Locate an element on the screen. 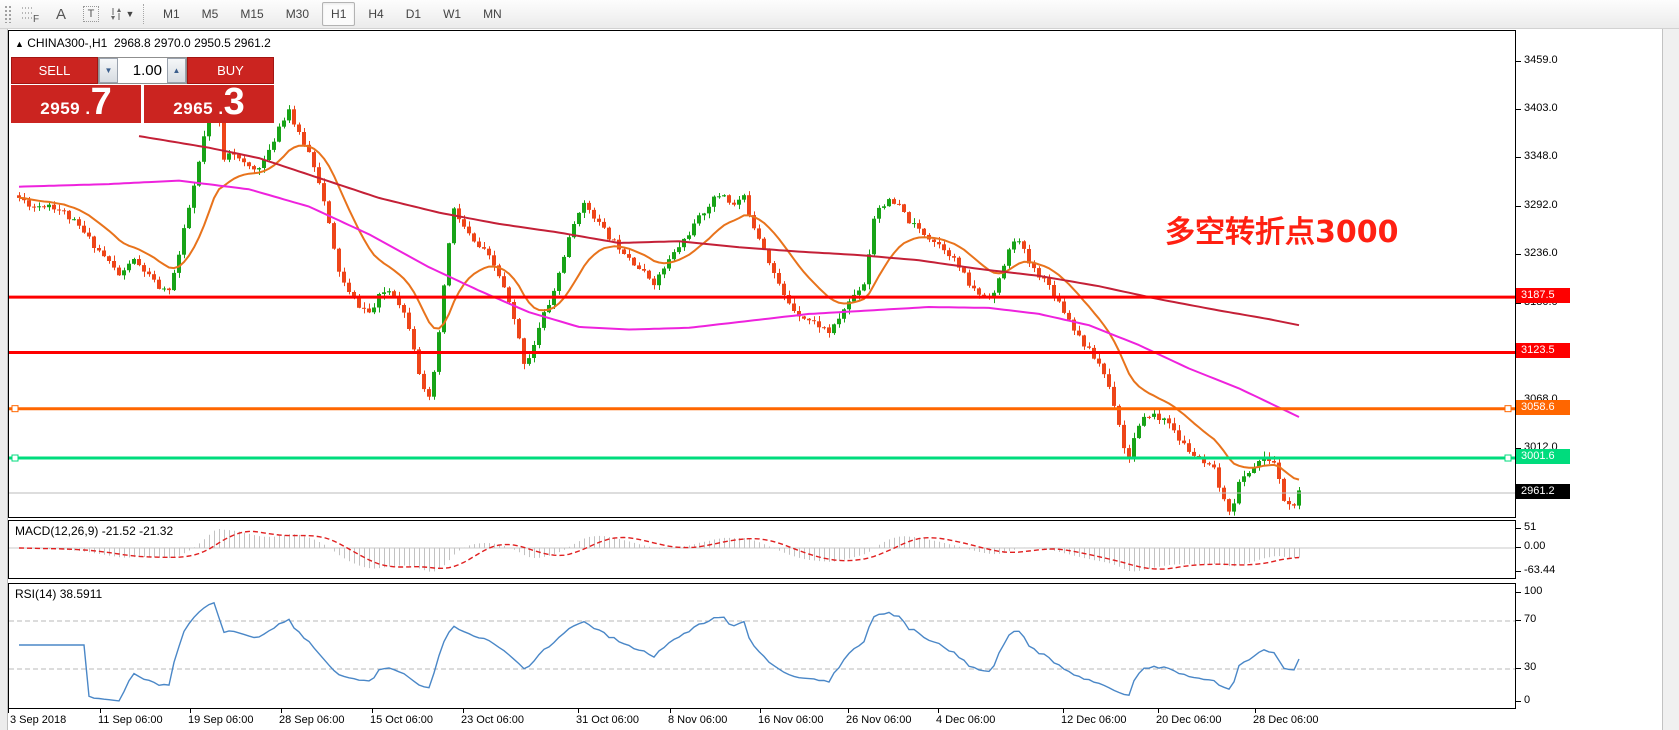  toolbar-drag-handle is located at coordinates (8, 14).